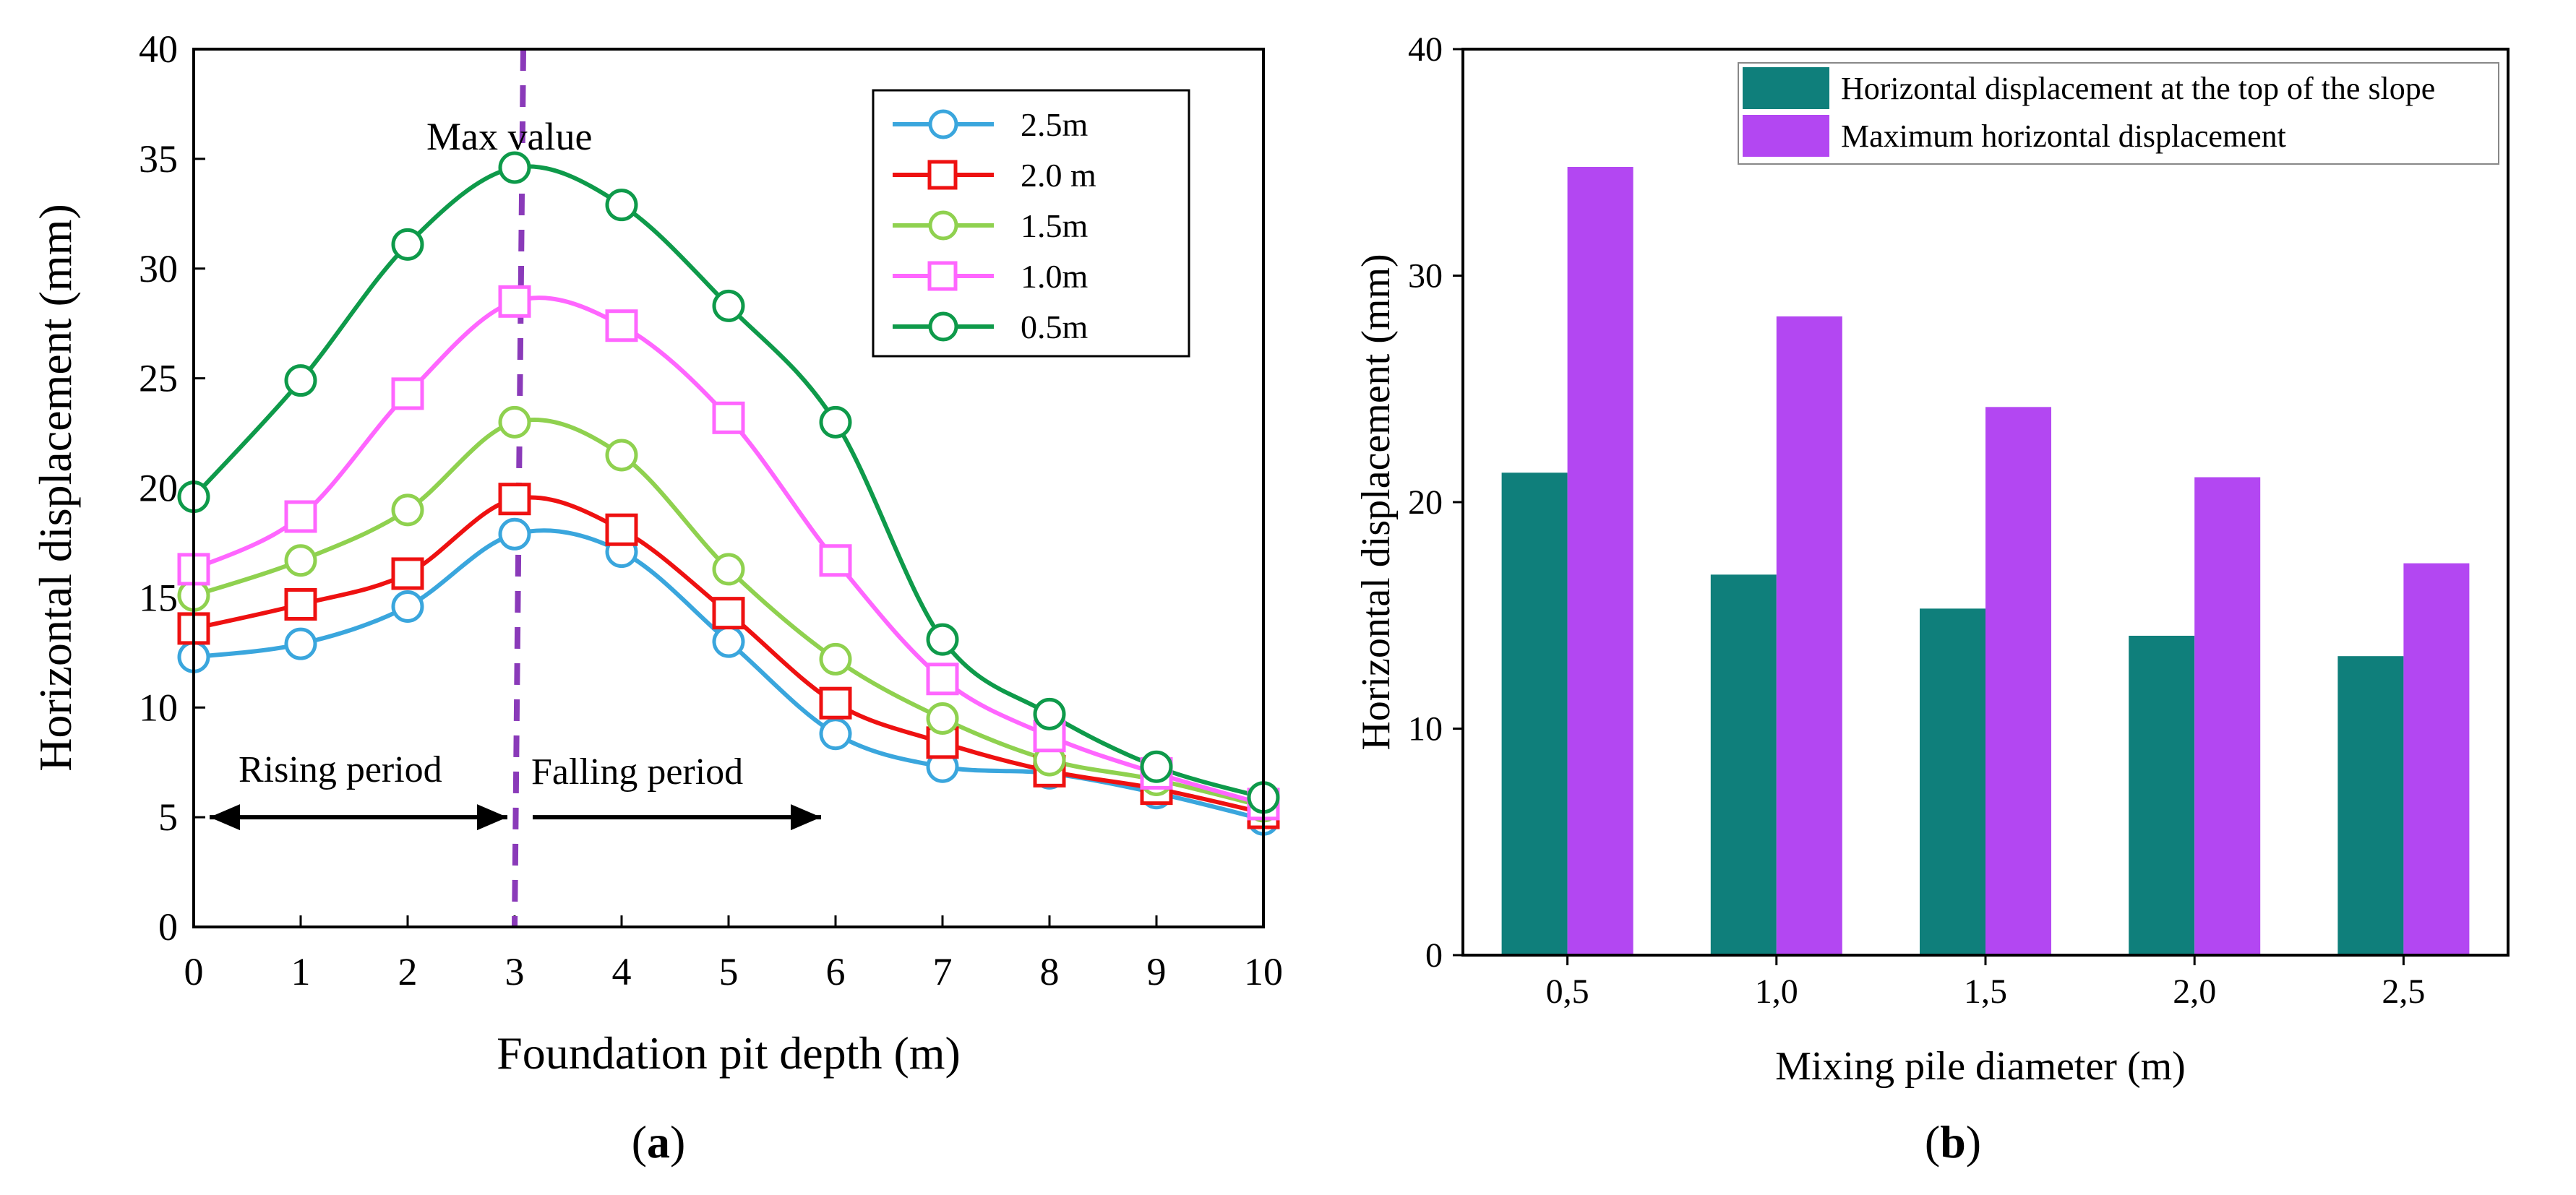  I want to click on panel-a-x-tick-label: 3, so click(515, 972).